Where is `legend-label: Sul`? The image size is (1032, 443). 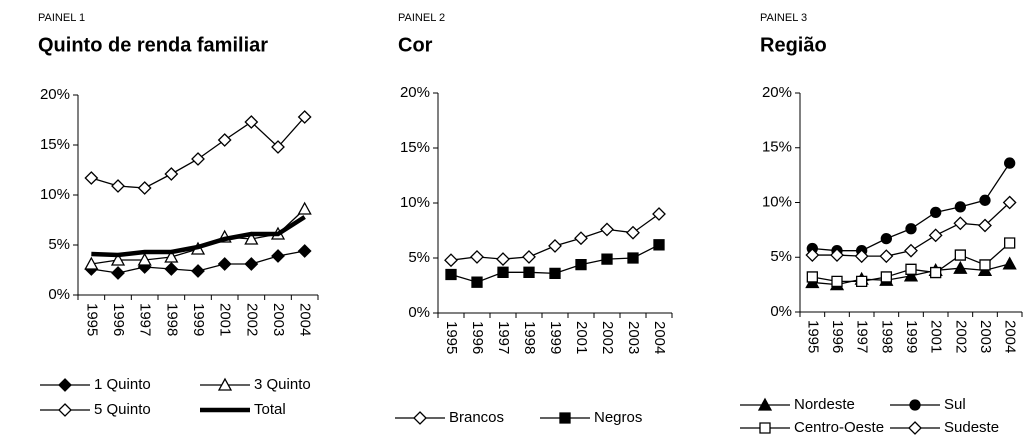
legend-label: Sul is located at coordinates (955, 404).